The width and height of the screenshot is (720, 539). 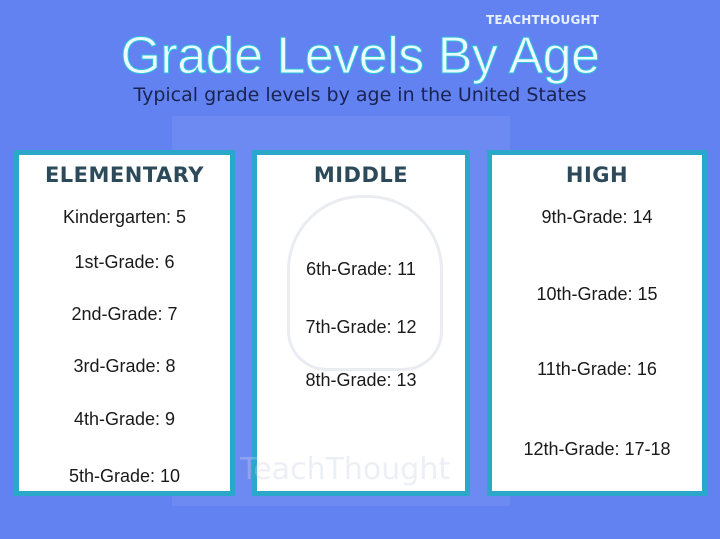 What do you see at coordinates (361, 175) in the screenshot?
I see `column-heading: MIDDLE` at bounding box center [361, 175].